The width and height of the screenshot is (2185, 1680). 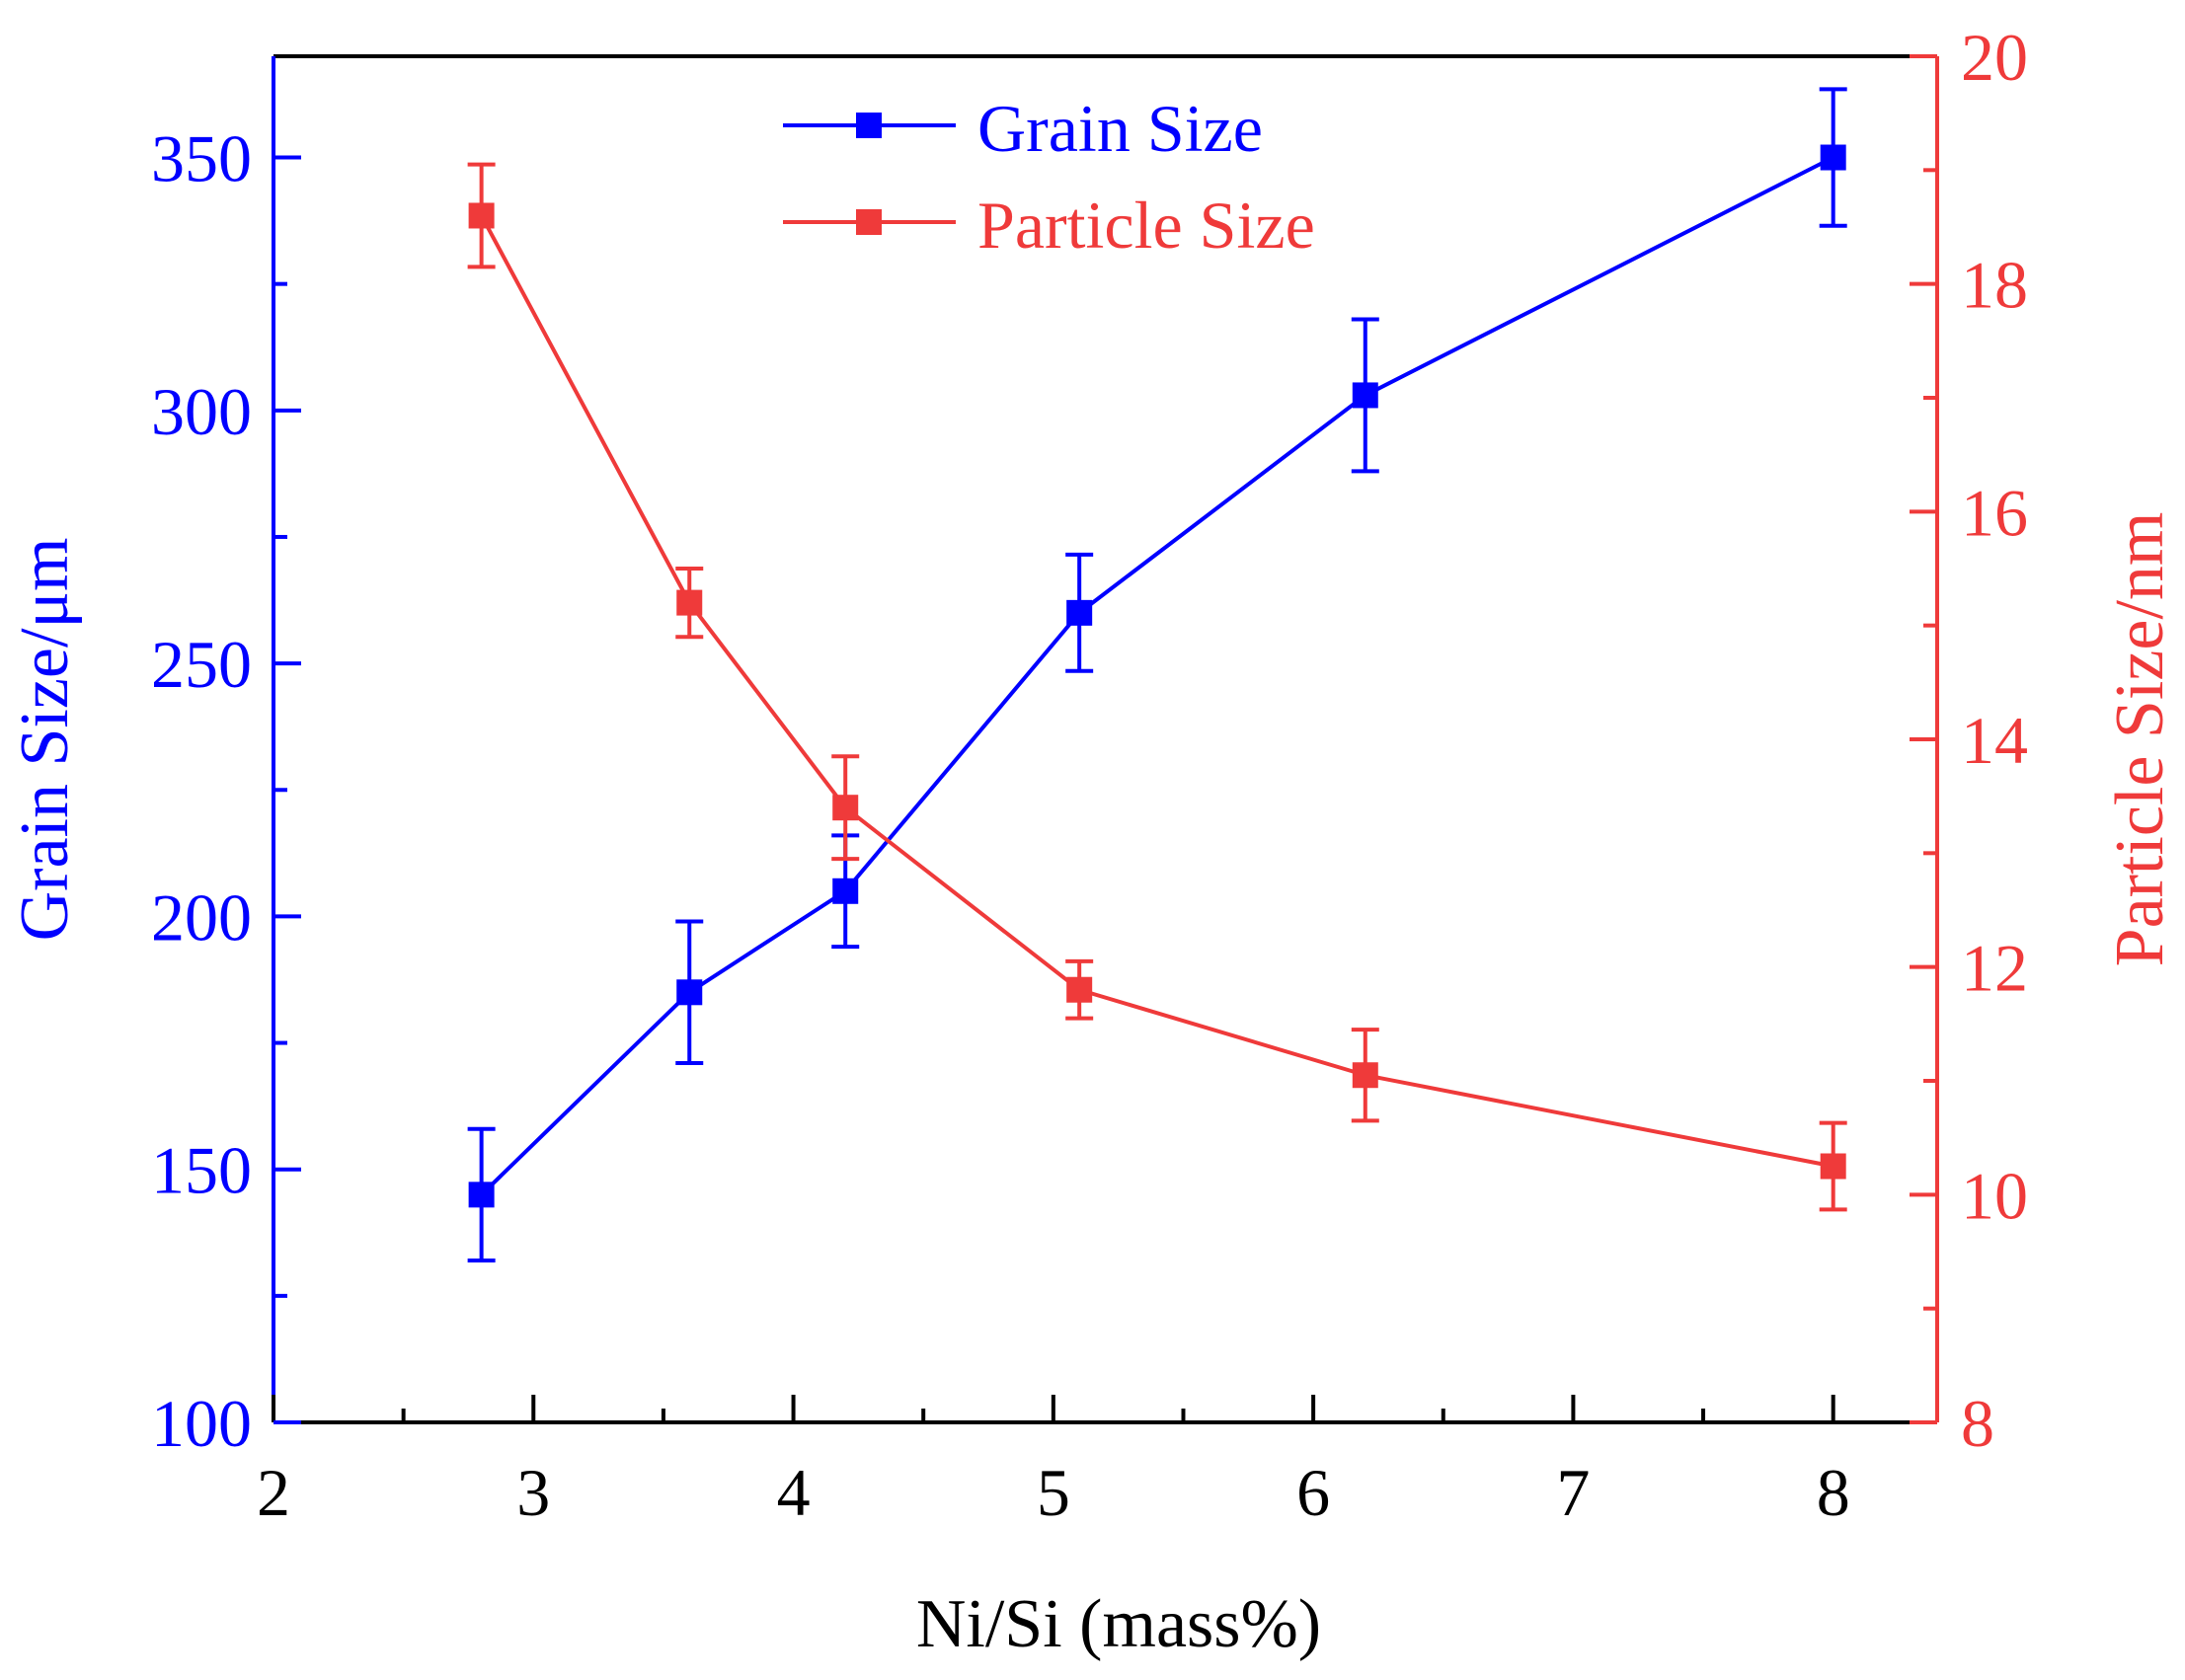 I want to click on x-tick-label: 4, so click(x=794, y=1492).